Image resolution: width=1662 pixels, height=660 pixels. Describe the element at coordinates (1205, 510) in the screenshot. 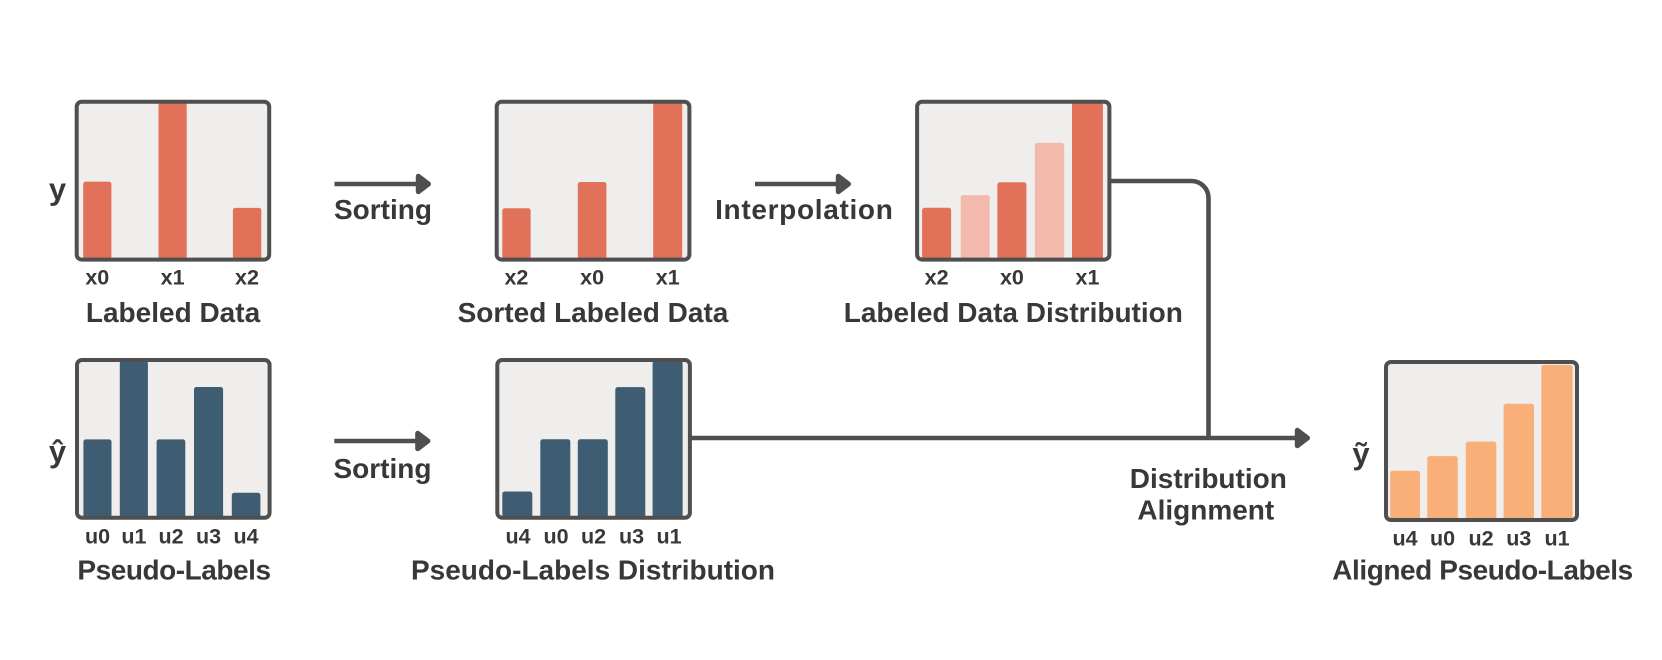

I see `svg-text: Alignment` at that location.